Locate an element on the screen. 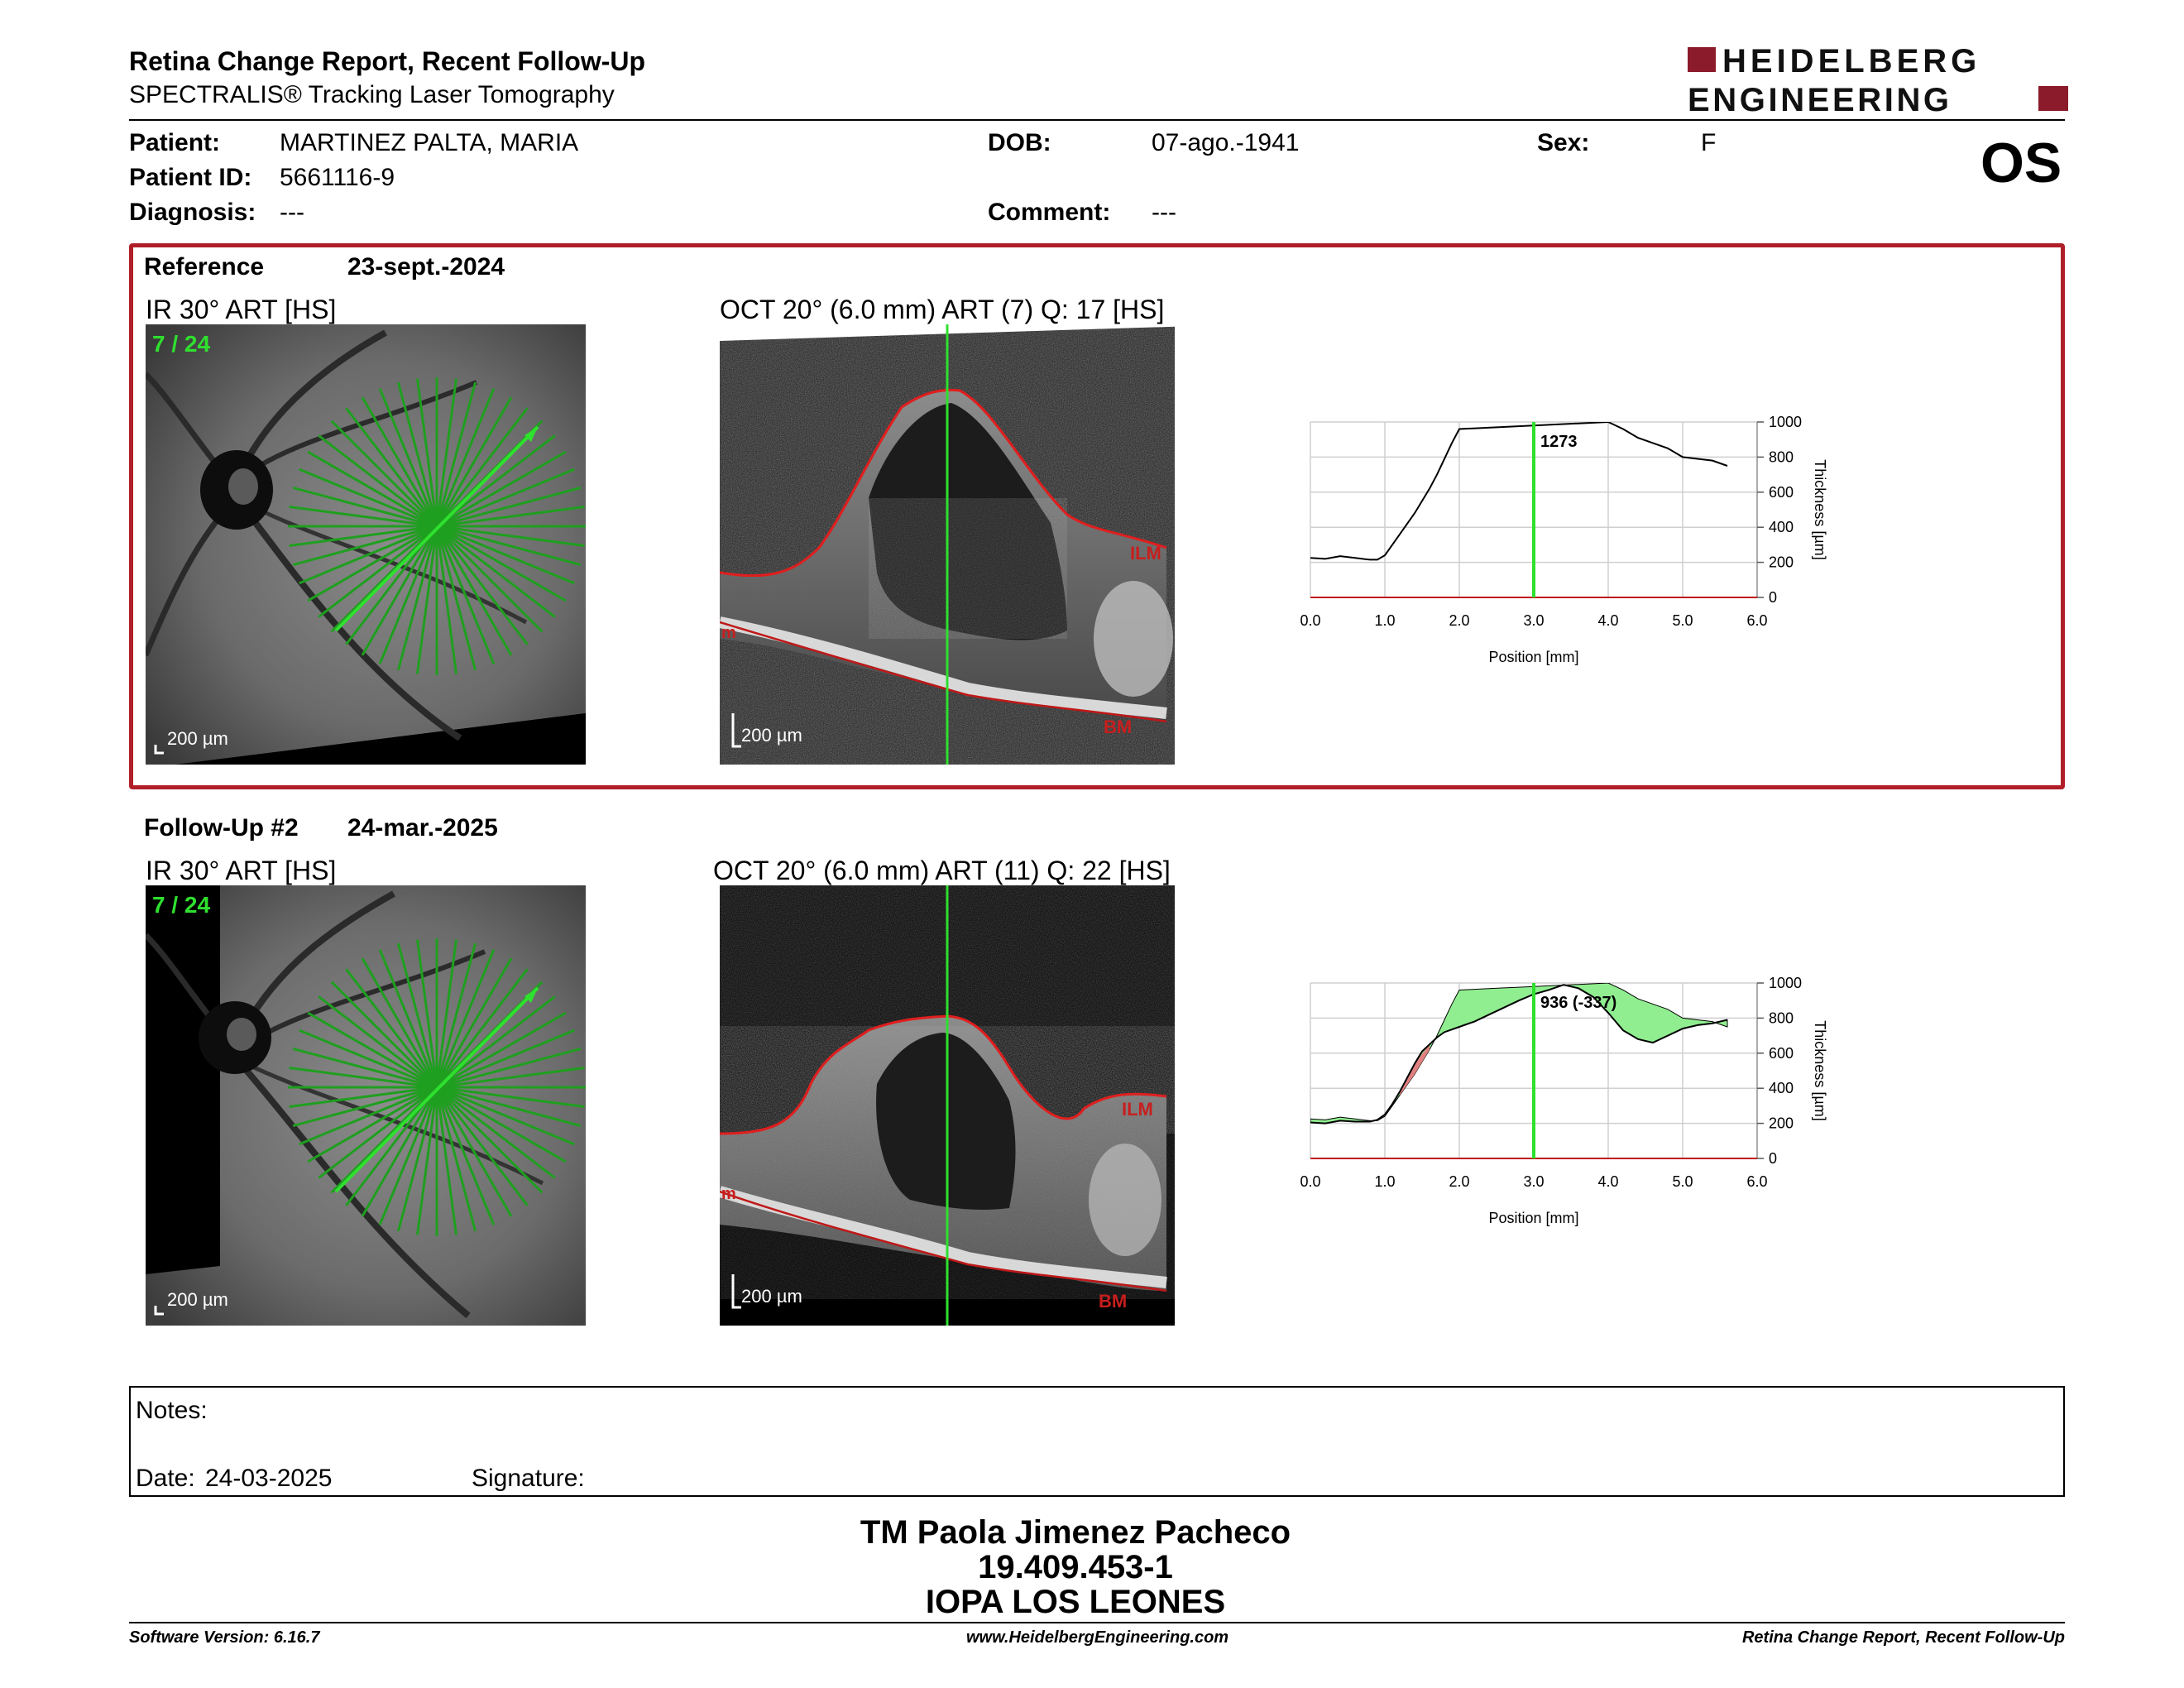 This screenshot has width=2184, height=1688. patient-id: 5661116-9 is located at coordinates (337, 177).